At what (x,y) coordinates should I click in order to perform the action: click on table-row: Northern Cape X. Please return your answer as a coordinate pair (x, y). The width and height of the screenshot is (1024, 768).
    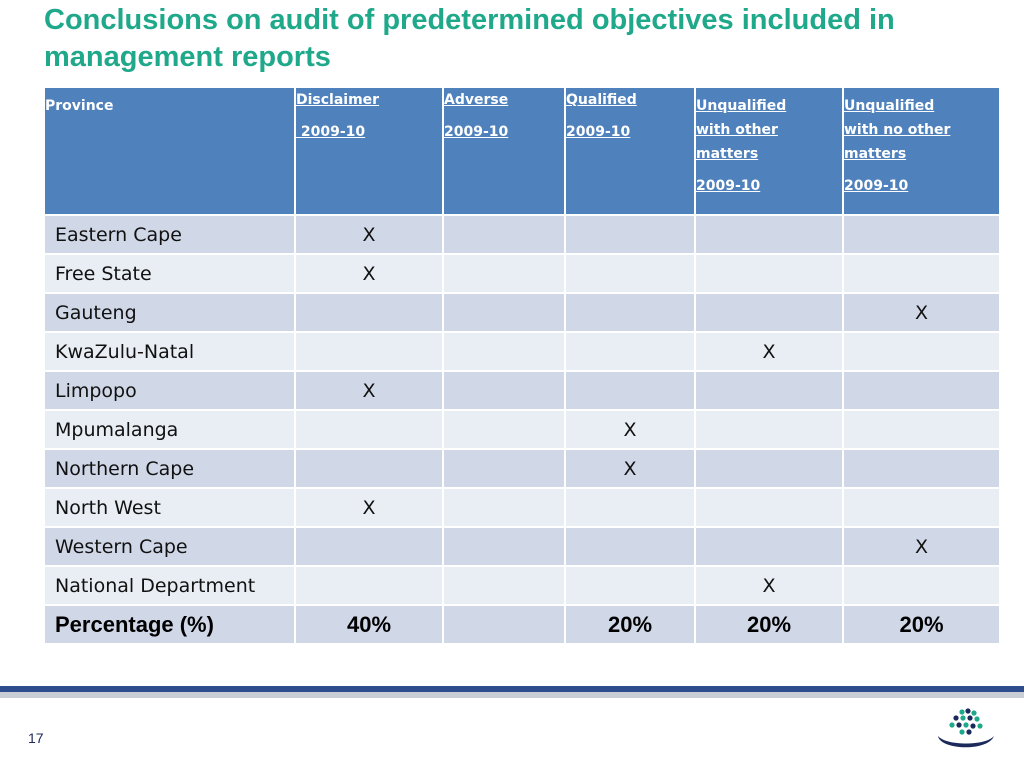
    Looking at the image, I should click on (522, 468).